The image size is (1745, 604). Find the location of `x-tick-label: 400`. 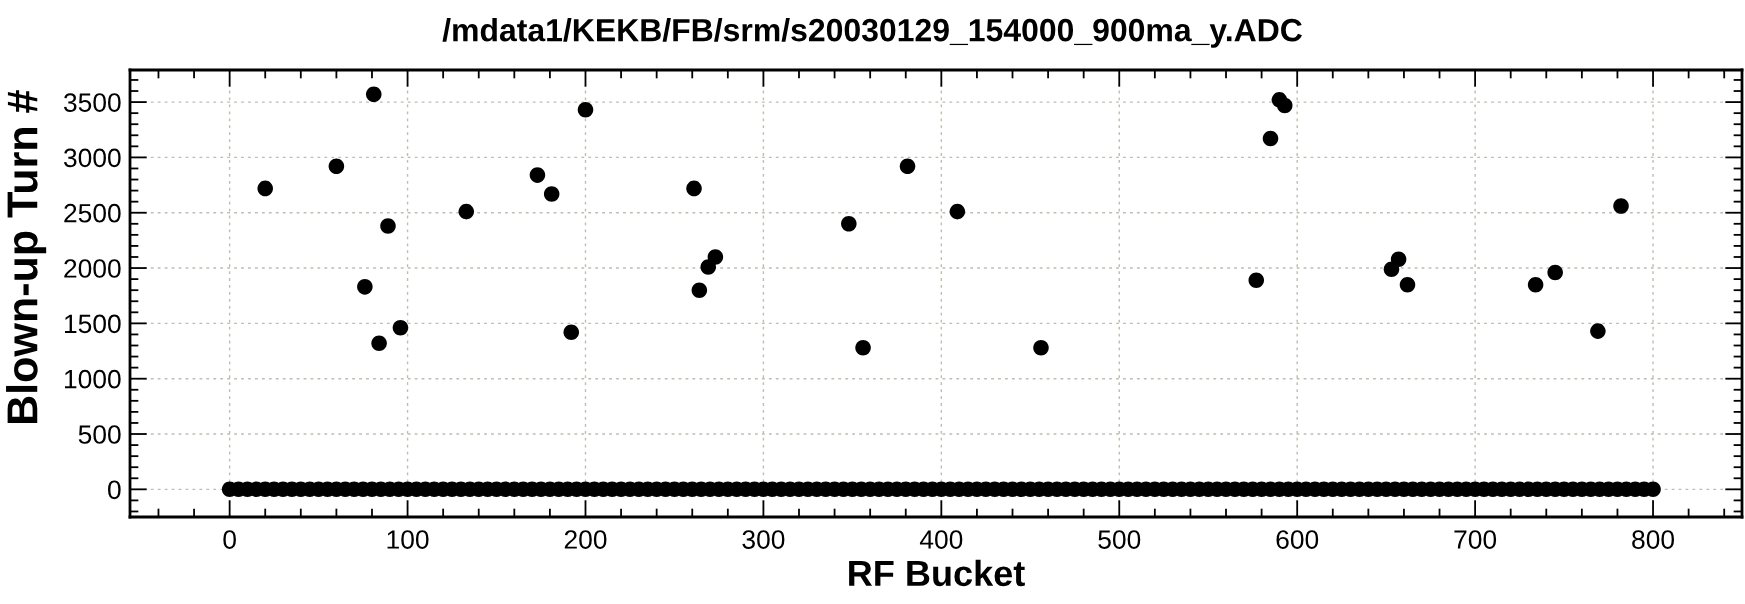

x-tick-label: 400 is located at coordinates (941, 539).